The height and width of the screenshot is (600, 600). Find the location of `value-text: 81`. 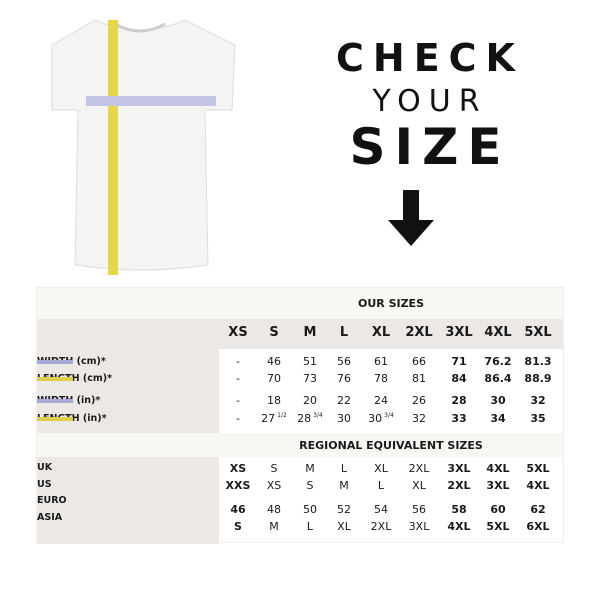

value-text: 81 is located at coordinates (419, 378).